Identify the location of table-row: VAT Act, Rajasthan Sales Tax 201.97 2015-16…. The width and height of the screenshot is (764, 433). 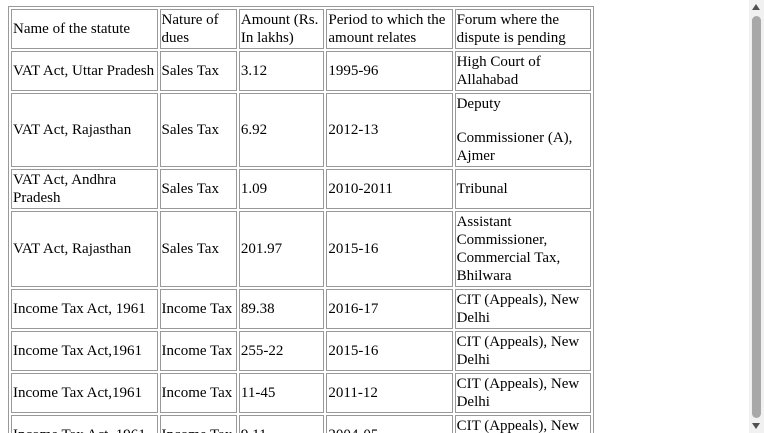
(301, 249).